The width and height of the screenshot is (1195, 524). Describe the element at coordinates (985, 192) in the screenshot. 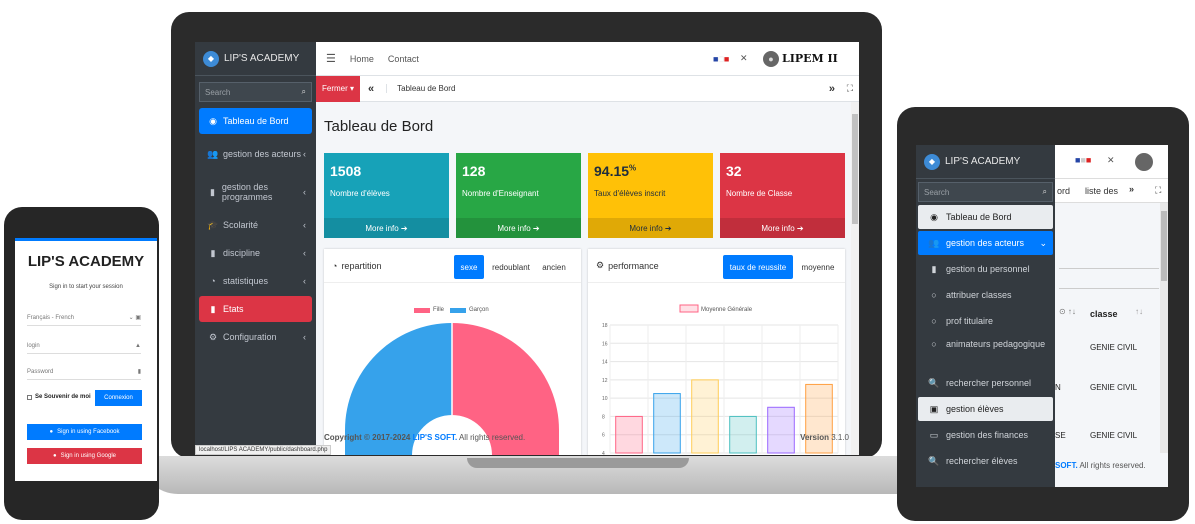

I see `tablet-search: Search ⌕` at that location.